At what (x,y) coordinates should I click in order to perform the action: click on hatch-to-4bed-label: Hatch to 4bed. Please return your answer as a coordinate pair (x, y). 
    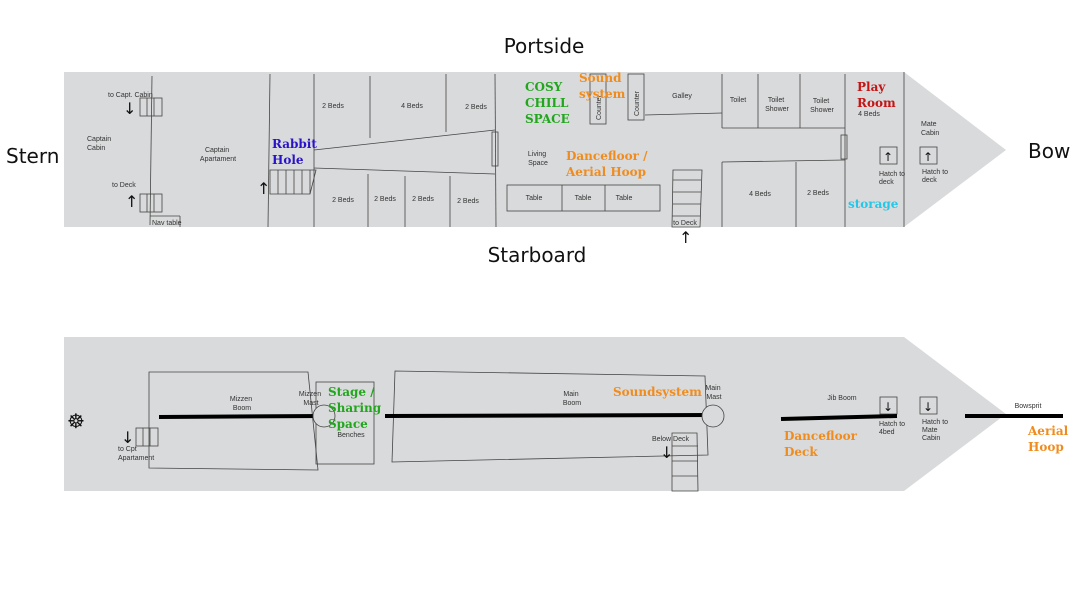
    Looking at the image, I should click on (893, 428).